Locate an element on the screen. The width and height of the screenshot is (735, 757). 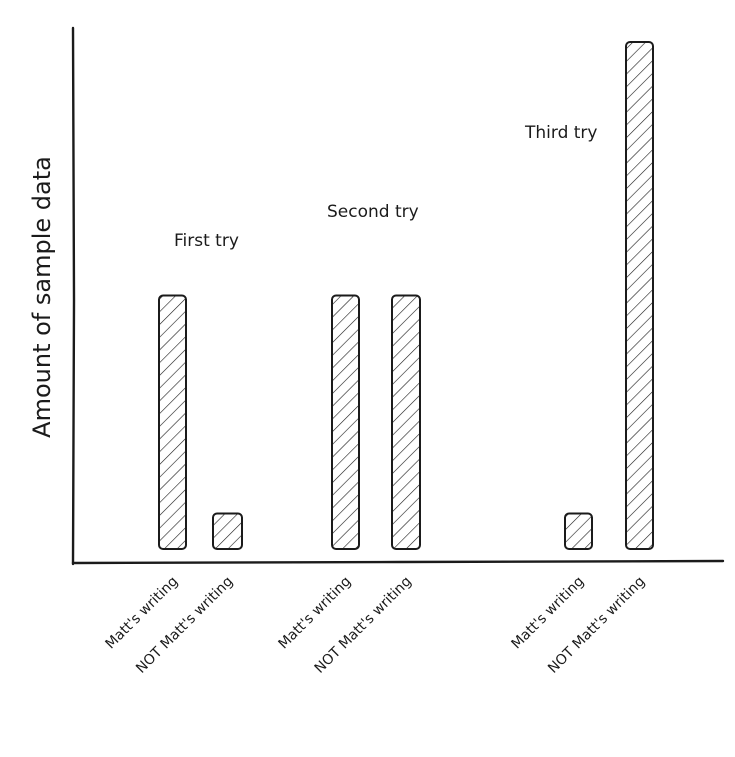
bar-first-try-not-matt-s-writing is located at coordinates (227, 531).